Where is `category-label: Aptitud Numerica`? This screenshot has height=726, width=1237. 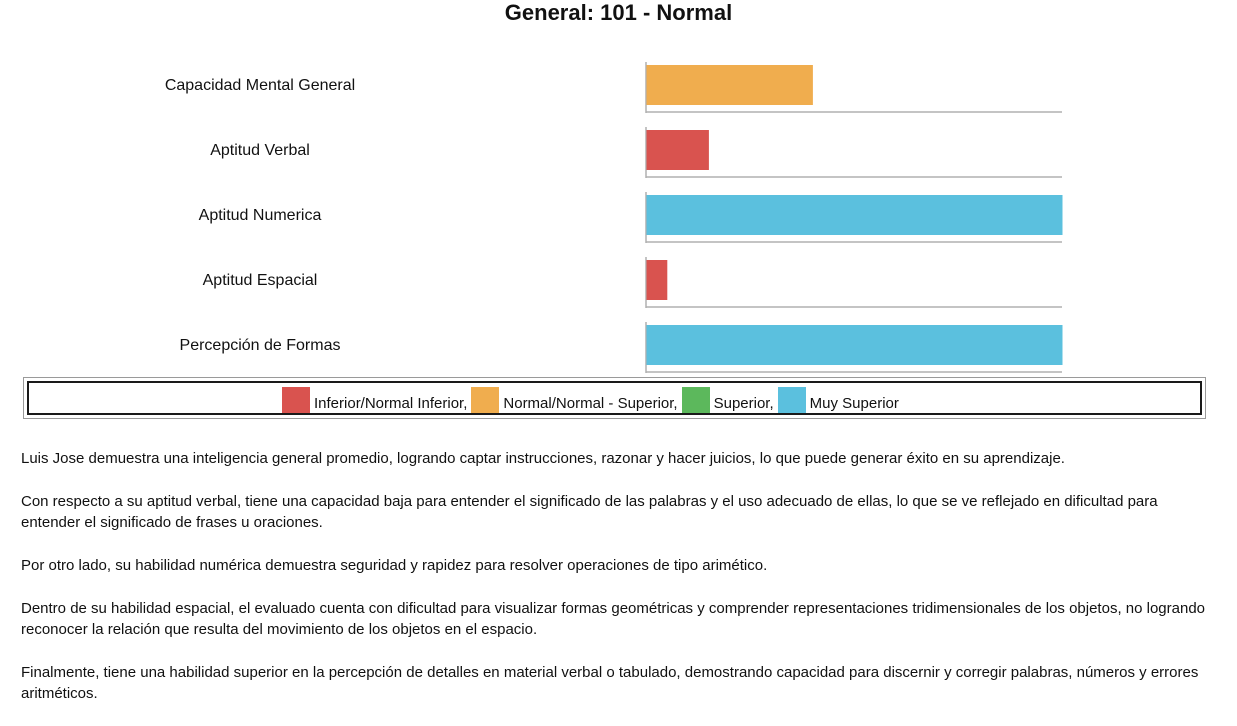 category-label: Aptitud Numerica is located at coordinates (260, 215).